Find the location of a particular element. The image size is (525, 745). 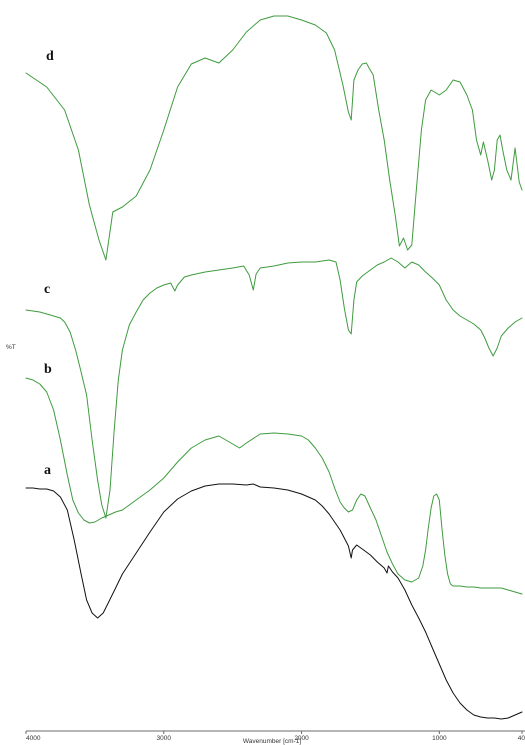

x-ticks-layer: 4000 3000 2000 1000 40 is located at coordinates (275, 736).